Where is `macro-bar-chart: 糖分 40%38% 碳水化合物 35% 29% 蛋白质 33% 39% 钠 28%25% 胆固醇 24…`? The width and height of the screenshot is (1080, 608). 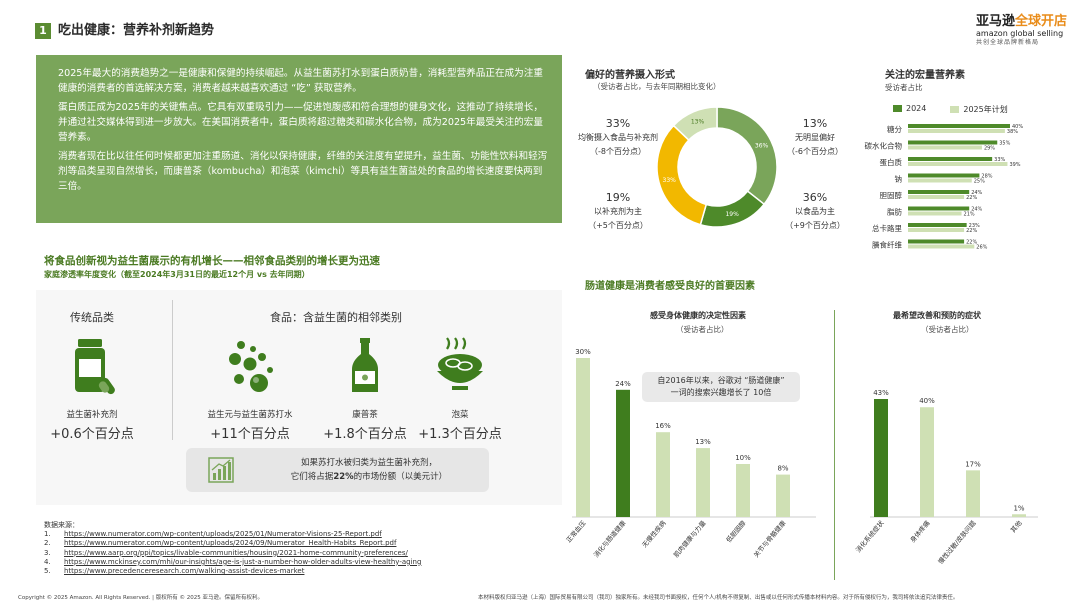 macro-bar-chart: 糖分 40%38% 碳水化合物 35% 29% 蛋白质 33% 39% 钠 28%25% 胆固醇 24… is located at coordinates (944, 187).